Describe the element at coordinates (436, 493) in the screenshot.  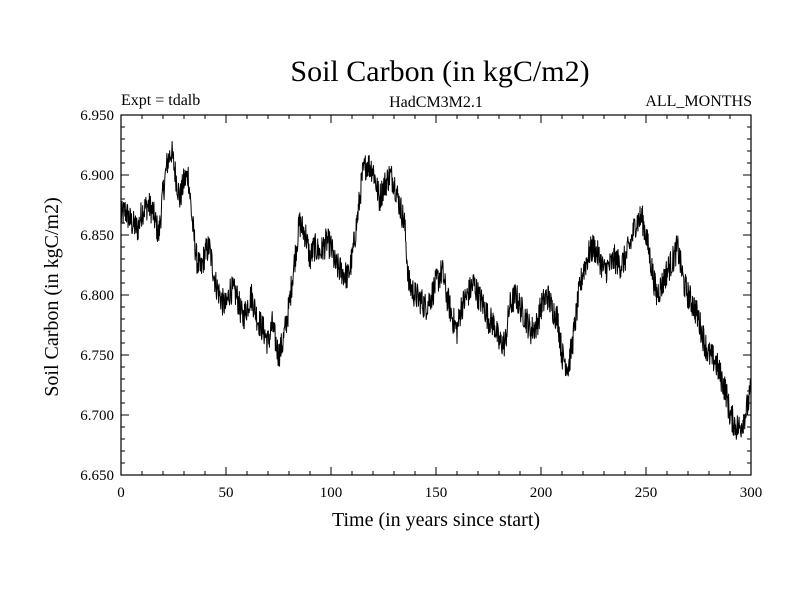
I see `x-tick-label: 150` at that location.